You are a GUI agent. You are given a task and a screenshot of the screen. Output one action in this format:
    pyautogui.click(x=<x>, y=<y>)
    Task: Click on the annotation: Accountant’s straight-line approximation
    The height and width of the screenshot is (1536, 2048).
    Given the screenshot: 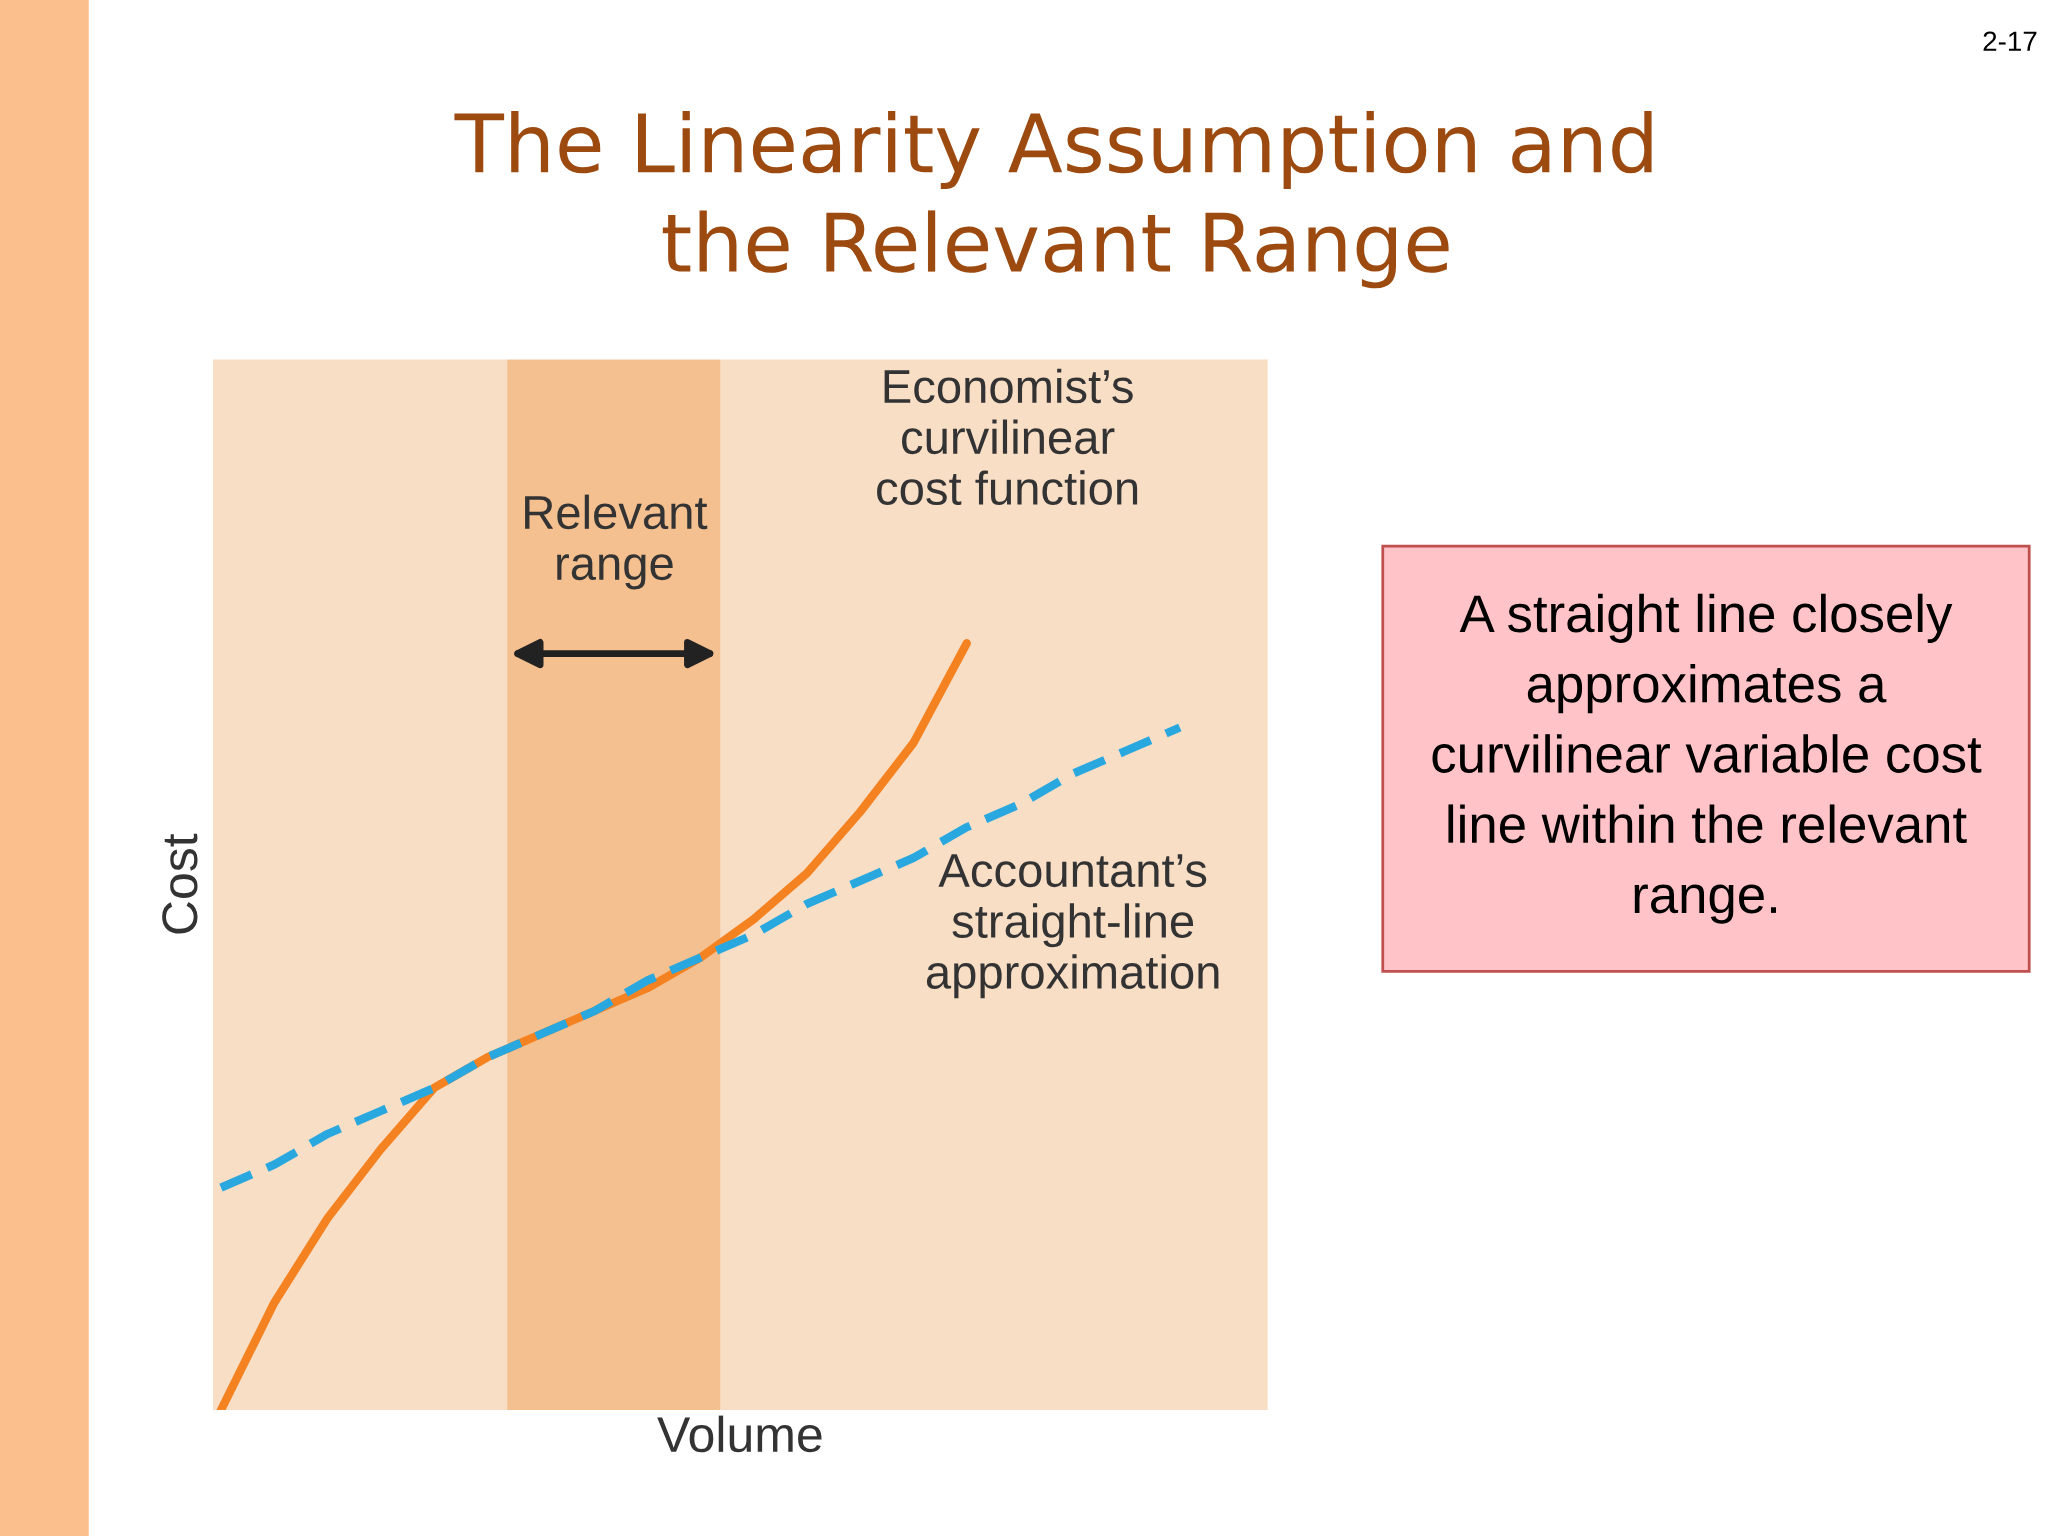 What is the action you would take?
    pyautogui.click(x=1072, y=926)
    